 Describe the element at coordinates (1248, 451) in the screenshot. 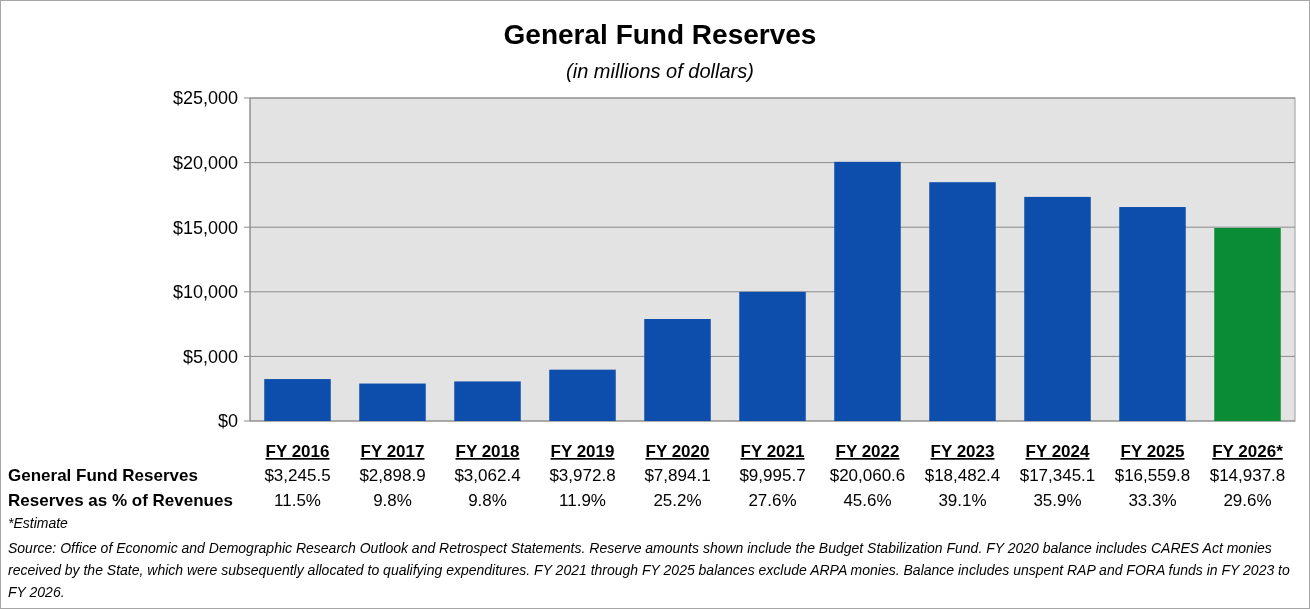

I see `x-tick-label: FY 2026*` at that location.